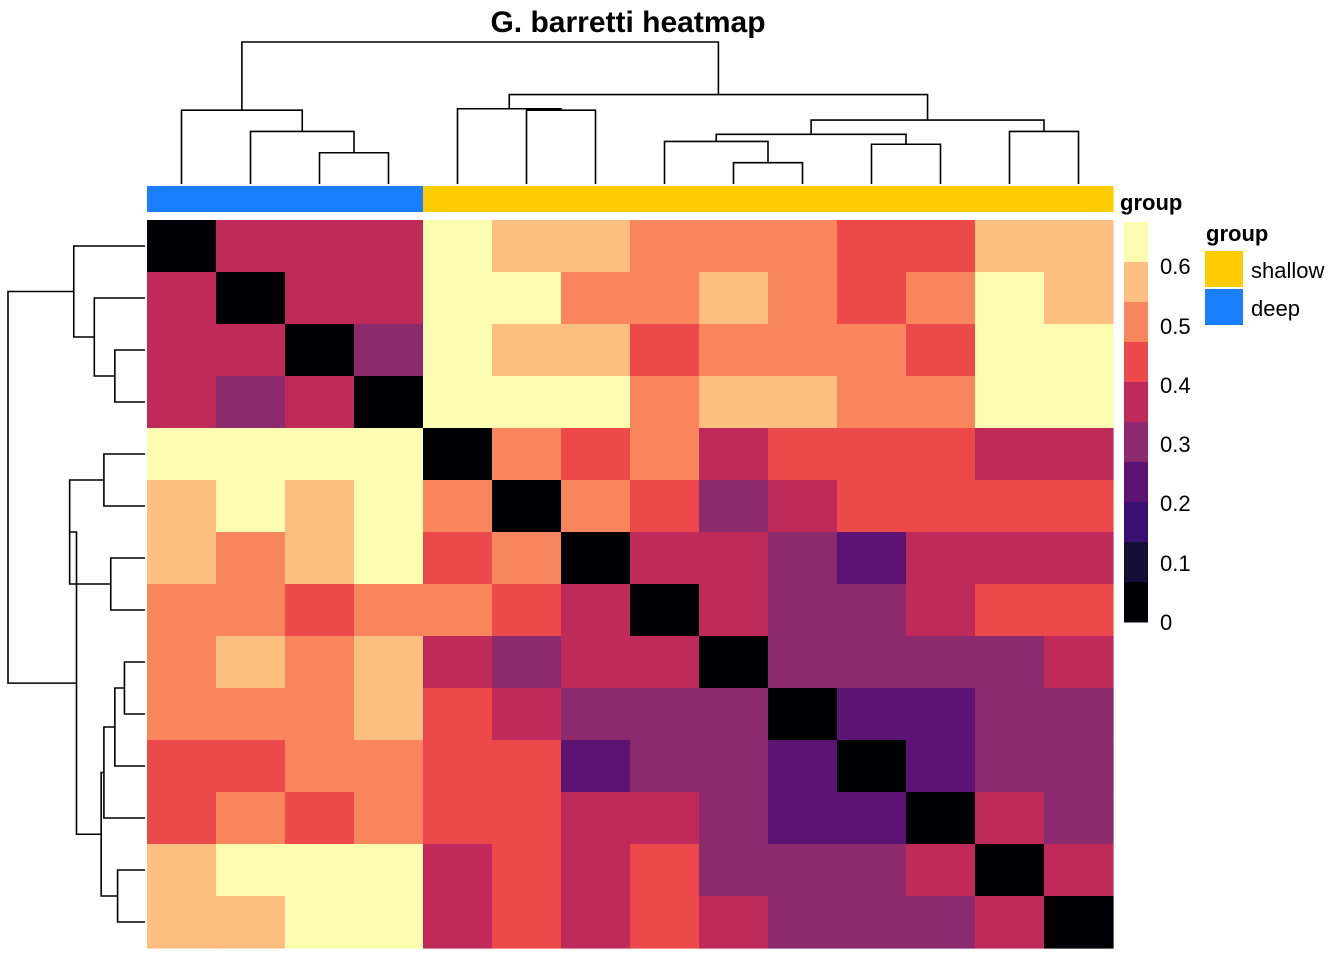 This screenshot has height=960, width=1344. What do you see at coordinates (1151, 202) in the screenshot?
I see `annotation-label: group` at bounding box center [1151, 202].